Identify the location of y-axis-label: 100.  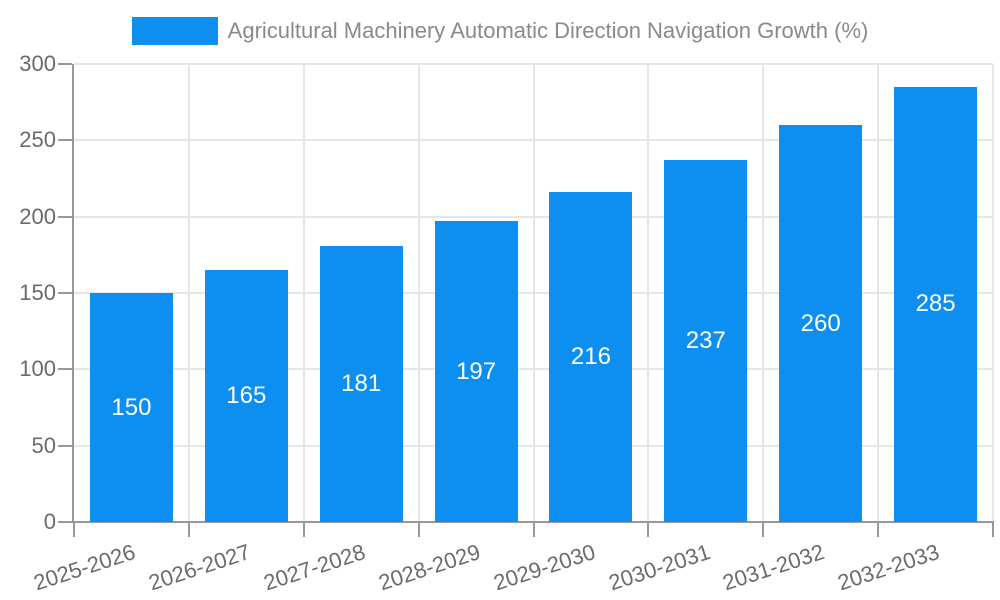
(37, 369).